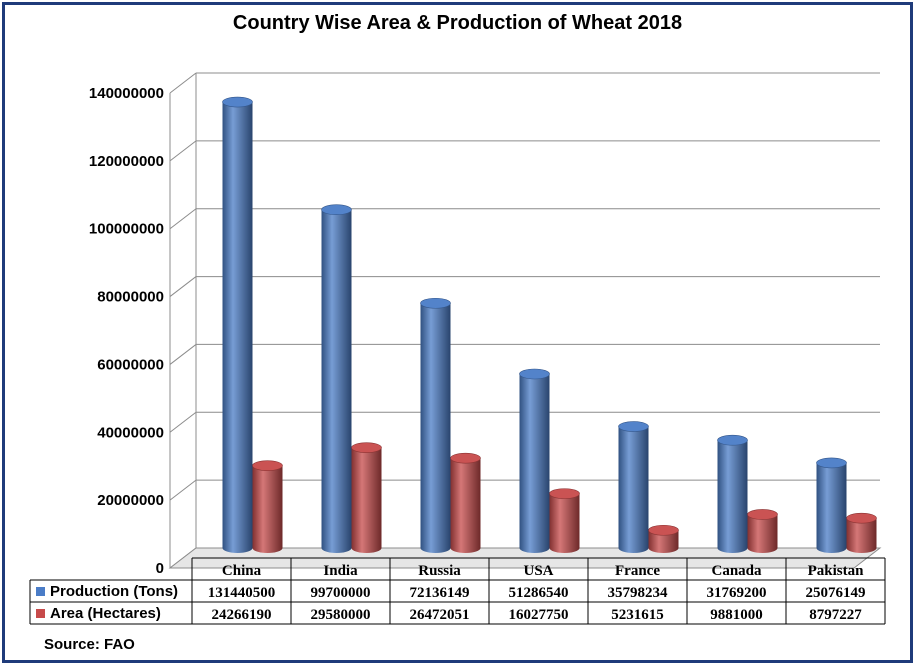 The width and height of the screenshot is (915, 665). Describe the element at coordinates (126, 229) in the screenshot. I see `y-tick-label: 100000000` at that location.